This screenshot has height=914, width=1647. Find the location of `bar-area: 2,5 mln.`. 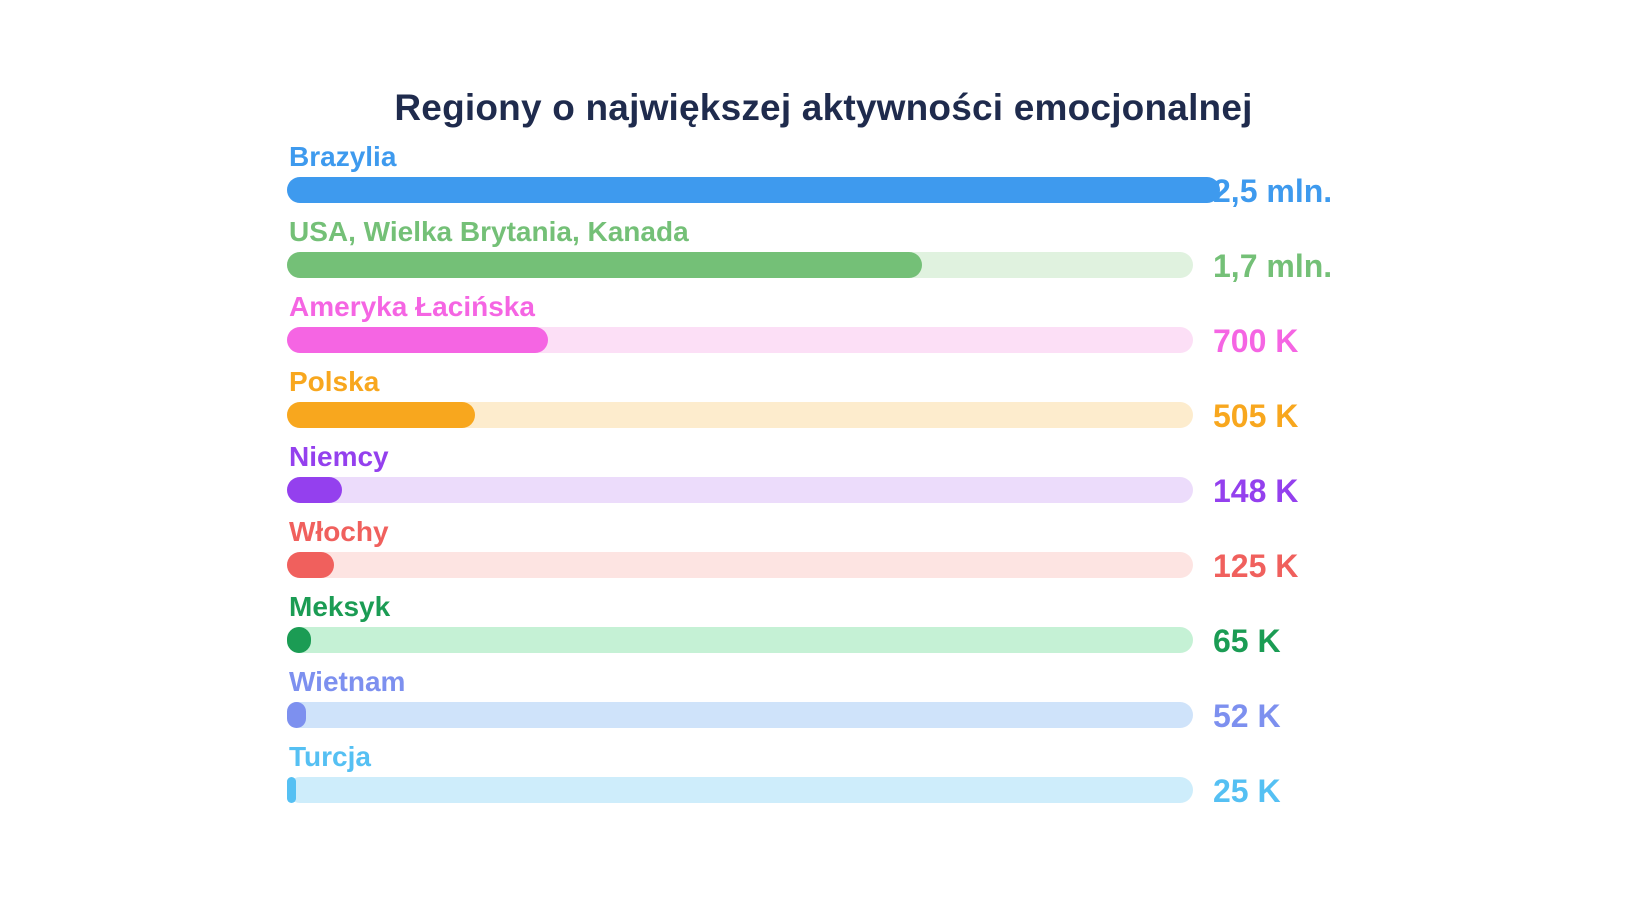

bar-area: 2,5 mln. is located at coordinates (847, 191).